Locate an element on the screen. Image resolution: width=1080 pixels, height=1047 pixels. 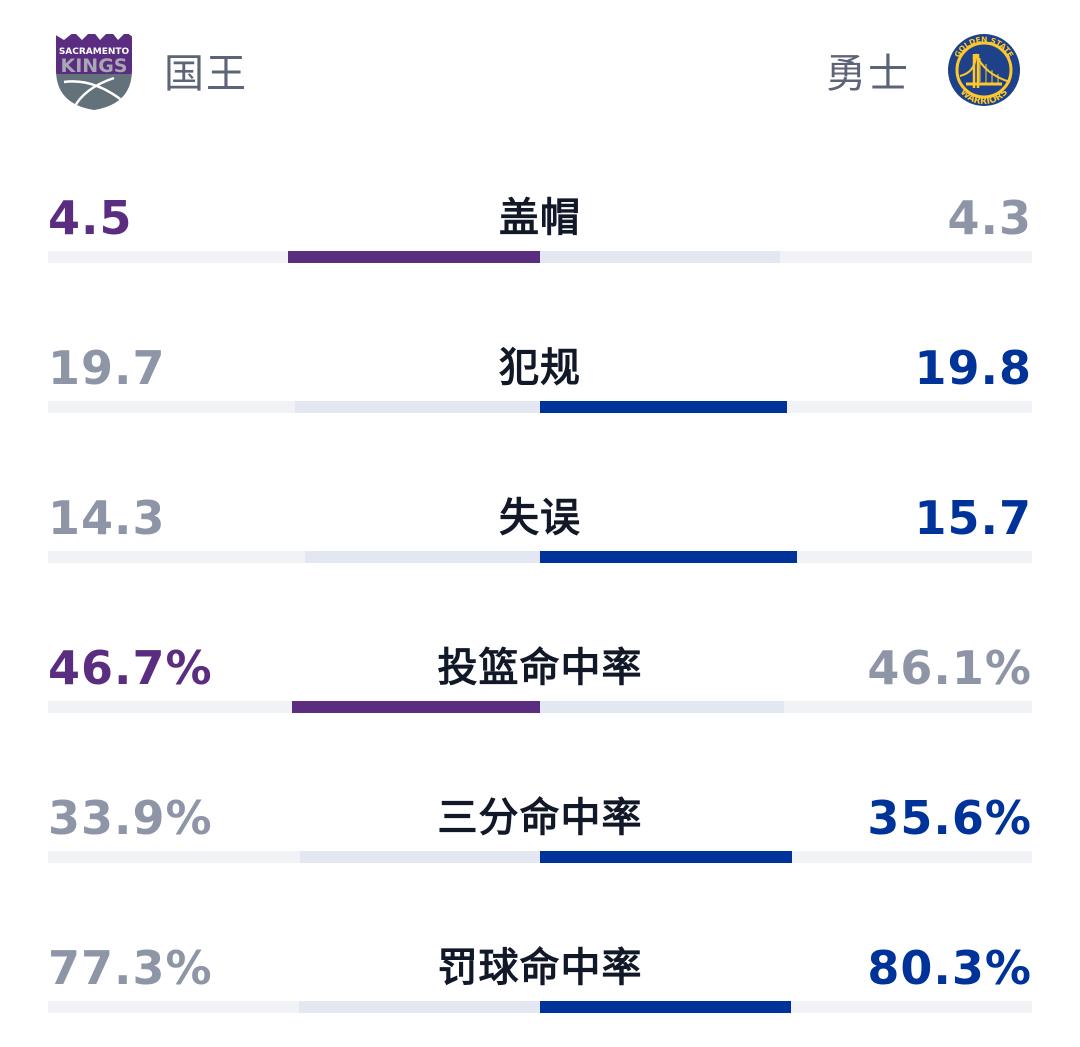
away-stat-value: 19.8 is located at coordinates (973, 368).